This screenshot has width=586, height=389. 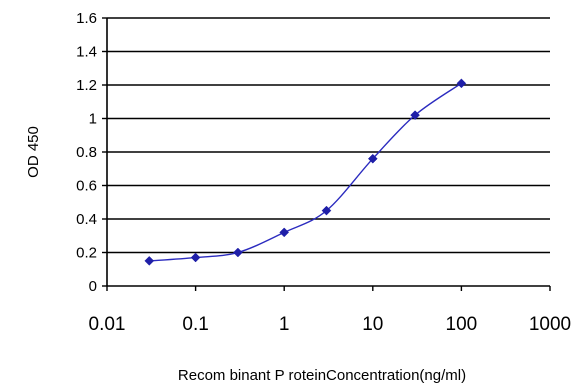 I want to click on x-tick-label-4: 100, so click(x=462, y=324).